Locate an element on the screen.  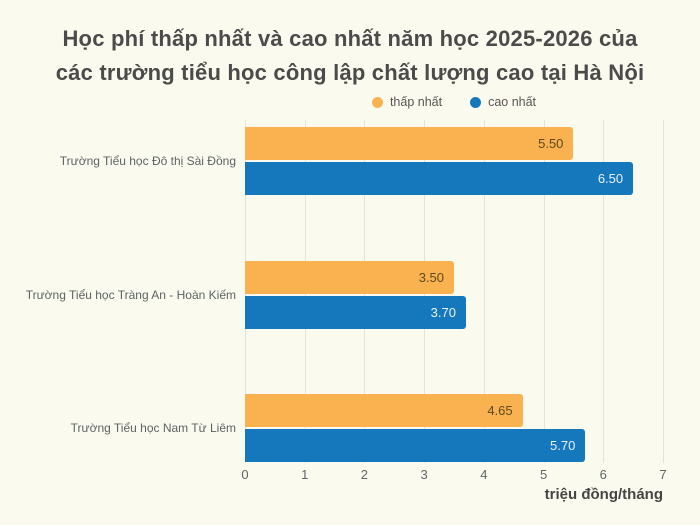
bar-group-2: Trường Tiểu học Nam Từ Liêm 4.65 5.70 is located at coordinates (367, 428).